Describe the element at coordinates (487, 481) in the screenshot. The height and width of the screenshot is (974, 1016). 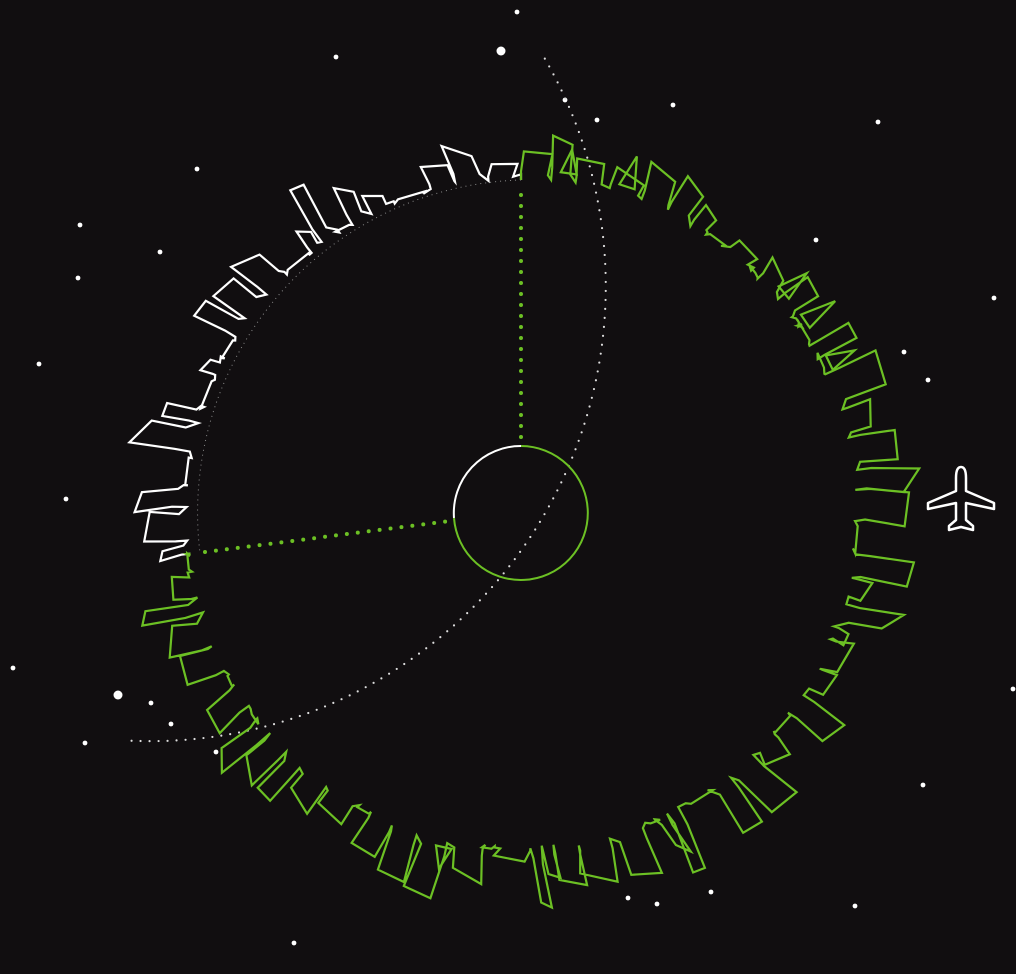
I see `hub-arc-white` at that location.